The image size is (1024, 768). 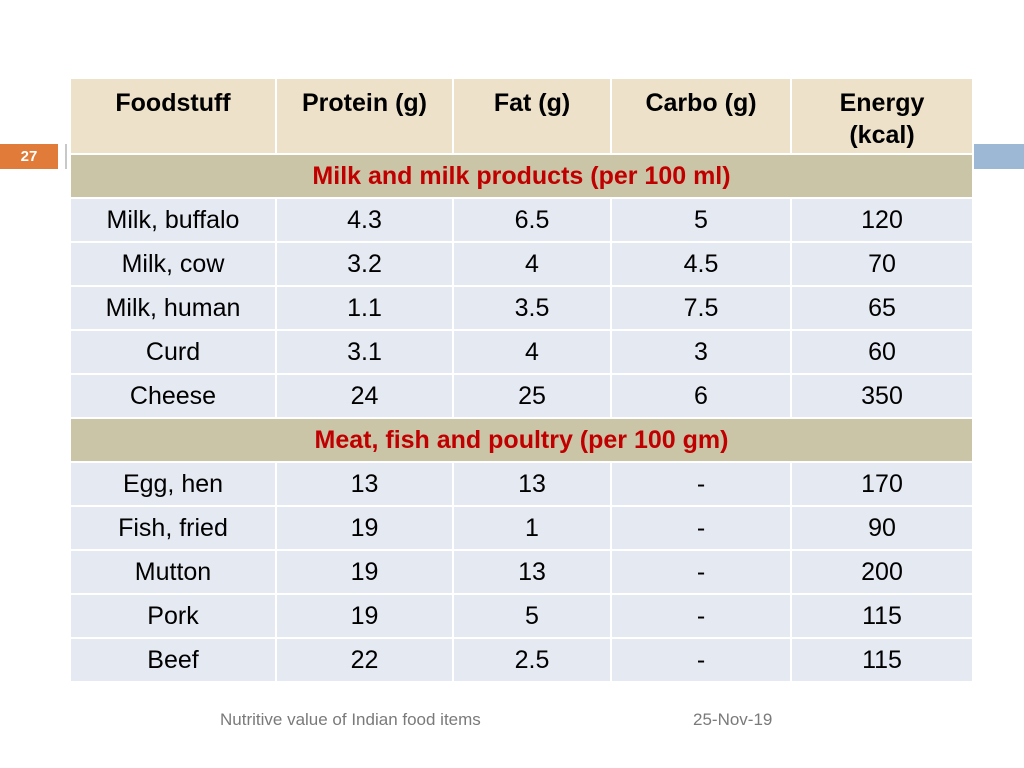 What do you see at coordinates (701, 220) in the screenshot?
I see `cell-carbo: 5` at bounding box center [701, 220].